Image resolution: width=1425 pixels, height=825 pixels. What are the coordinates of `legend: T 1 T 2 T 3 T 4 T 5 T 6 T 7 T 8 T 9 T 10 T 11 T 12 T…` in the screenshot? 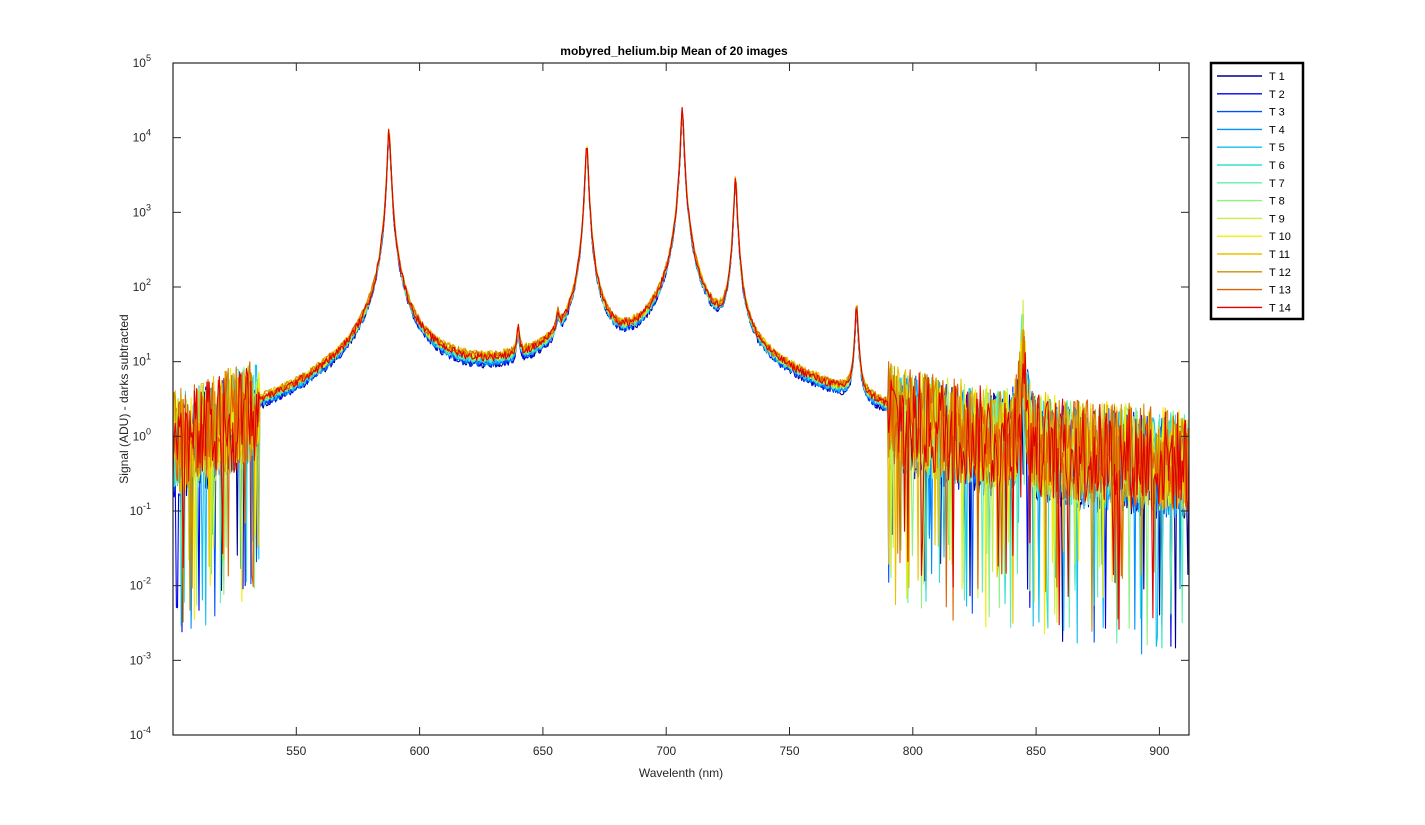 It's located at (1257, 191).